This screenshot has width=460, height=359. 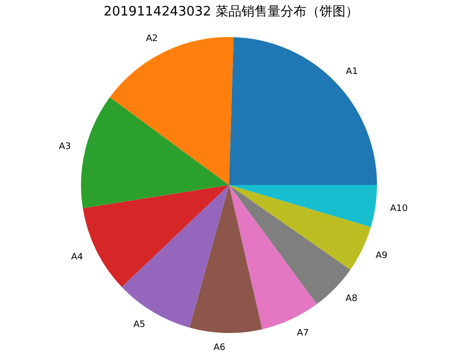 I want to click on slice-label: A5, so click(x=139, y=325).